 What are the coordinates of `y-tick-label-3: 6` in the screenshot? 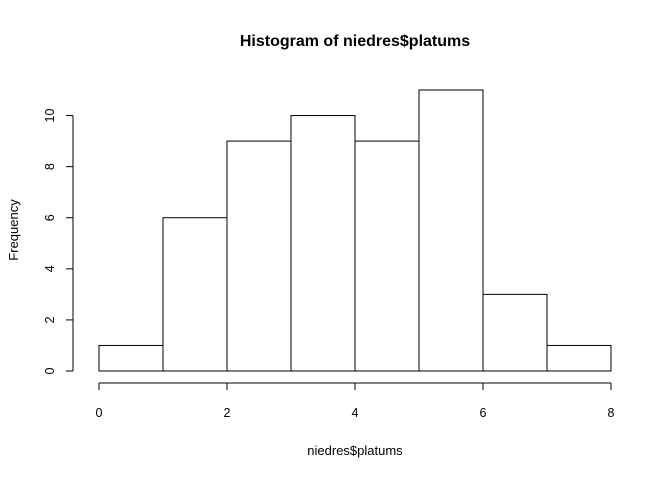 It's located at (50, 217).